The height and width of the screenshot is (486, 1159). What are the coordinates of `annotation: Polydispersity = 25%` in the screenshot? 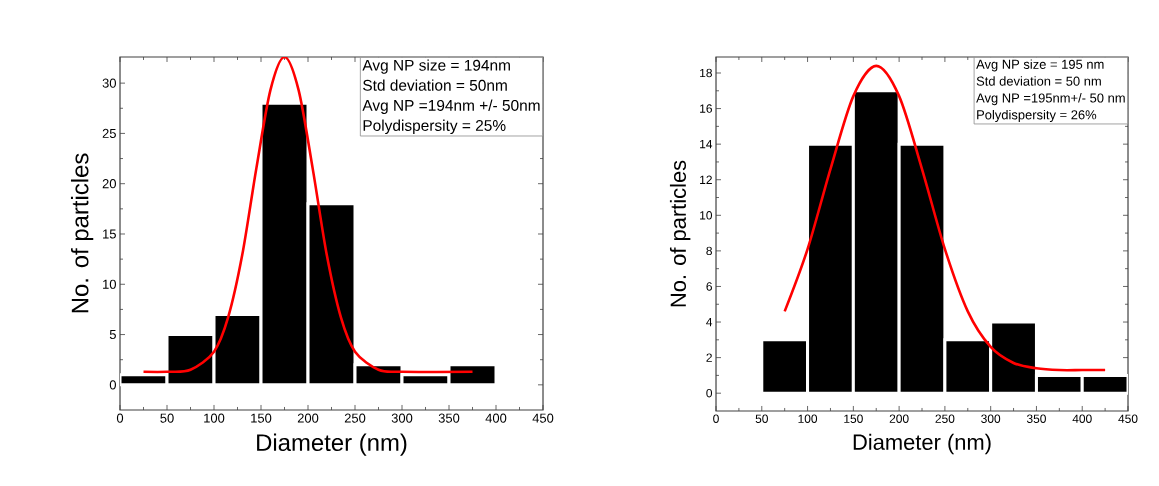 It's located at (434, 126).